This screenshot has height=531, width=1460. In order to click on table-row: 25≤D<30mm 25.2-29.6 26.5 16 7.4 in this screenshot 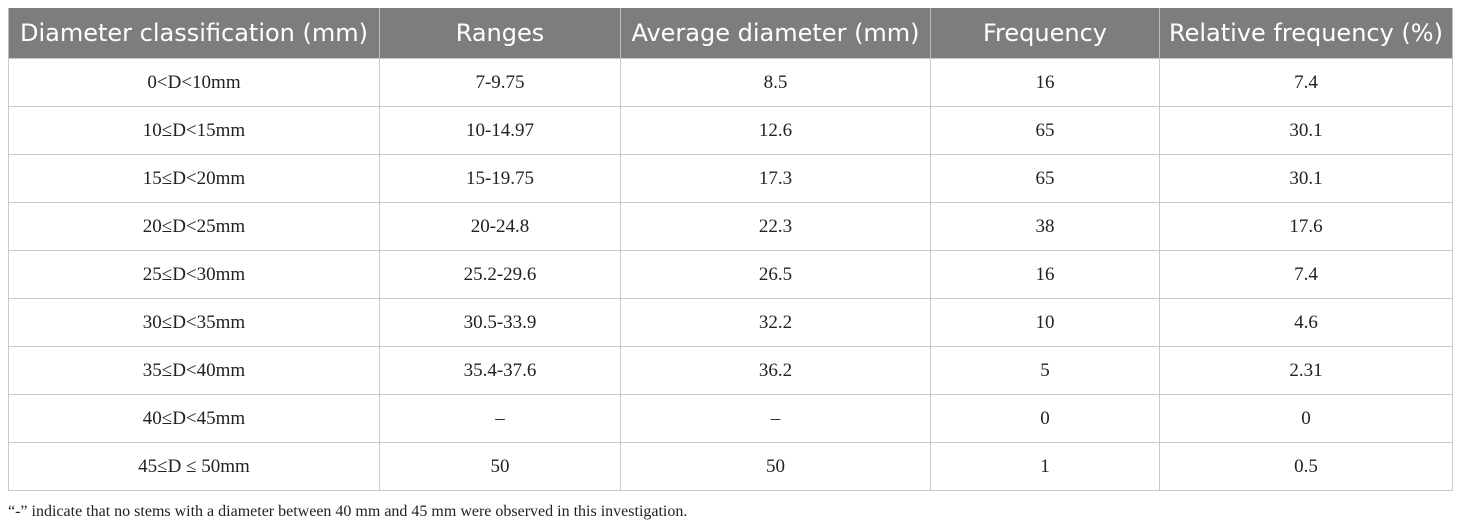, I will do `click(730, 274)`.